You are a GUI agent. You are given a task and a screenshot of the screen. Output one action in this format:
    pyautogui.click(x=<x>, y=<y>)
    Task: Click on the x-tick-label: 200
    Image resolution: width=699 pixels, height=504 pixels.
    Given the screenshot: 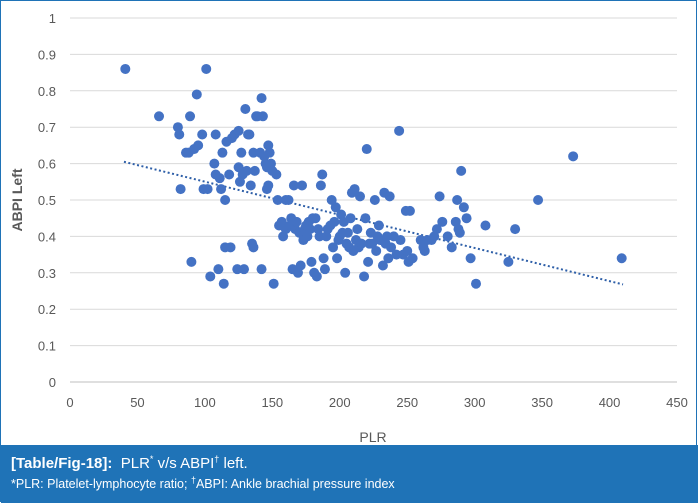 What is the action you would take?
    pyautogui.click(x=340, y=402)
    